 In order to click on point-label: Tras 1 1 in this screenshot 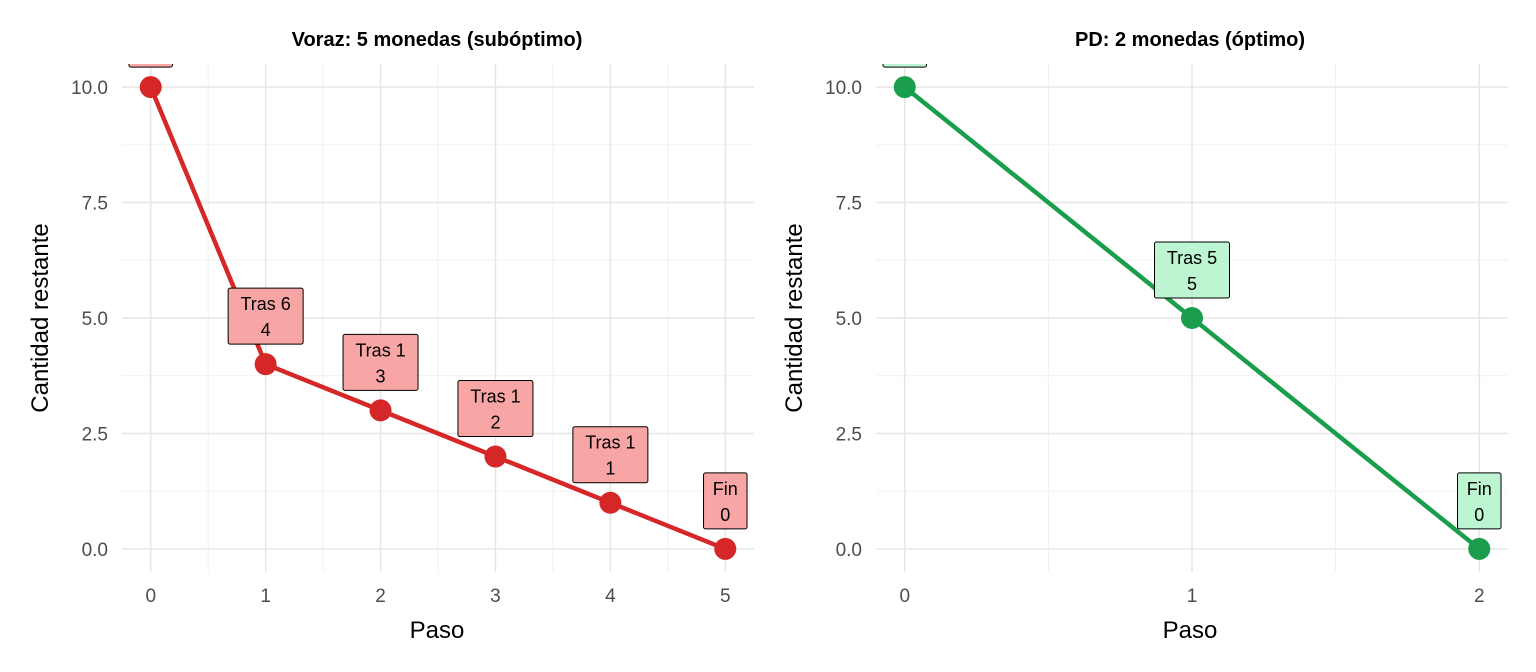, I will do `click(610, 455)`.